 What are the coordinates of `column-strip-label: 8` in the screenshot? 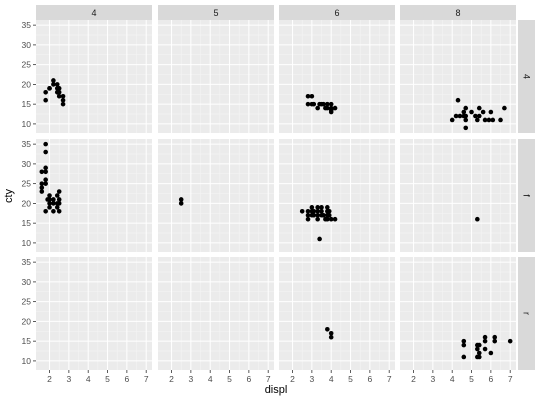 It's located at (457, 13).